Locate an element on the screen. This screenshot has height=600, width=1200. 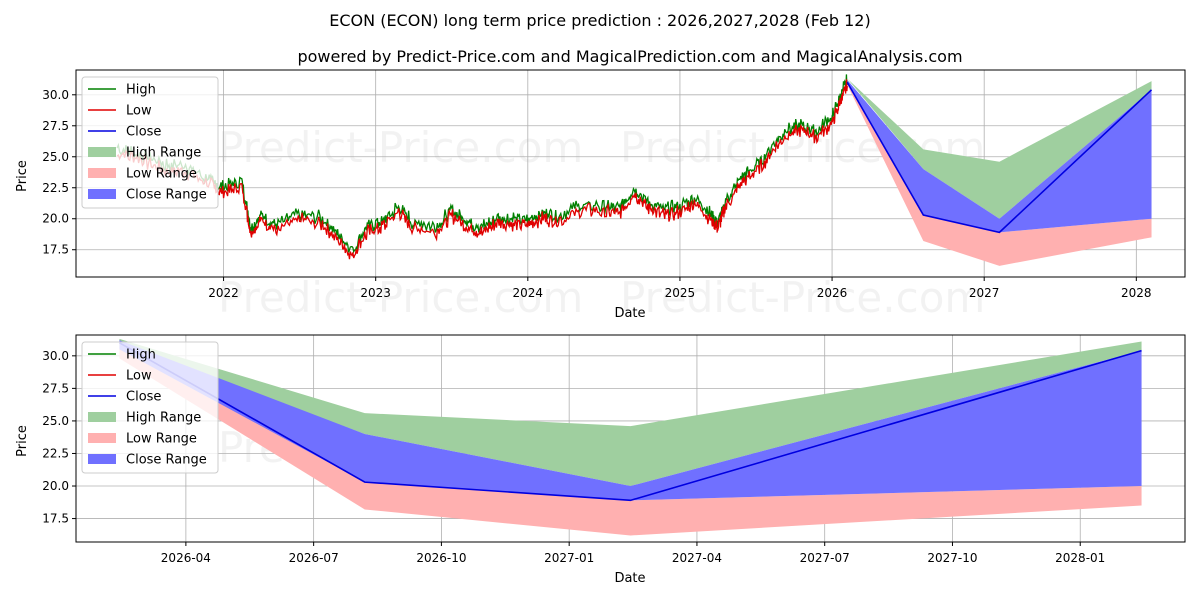
low-range-band is located at coordinates (999, 174).